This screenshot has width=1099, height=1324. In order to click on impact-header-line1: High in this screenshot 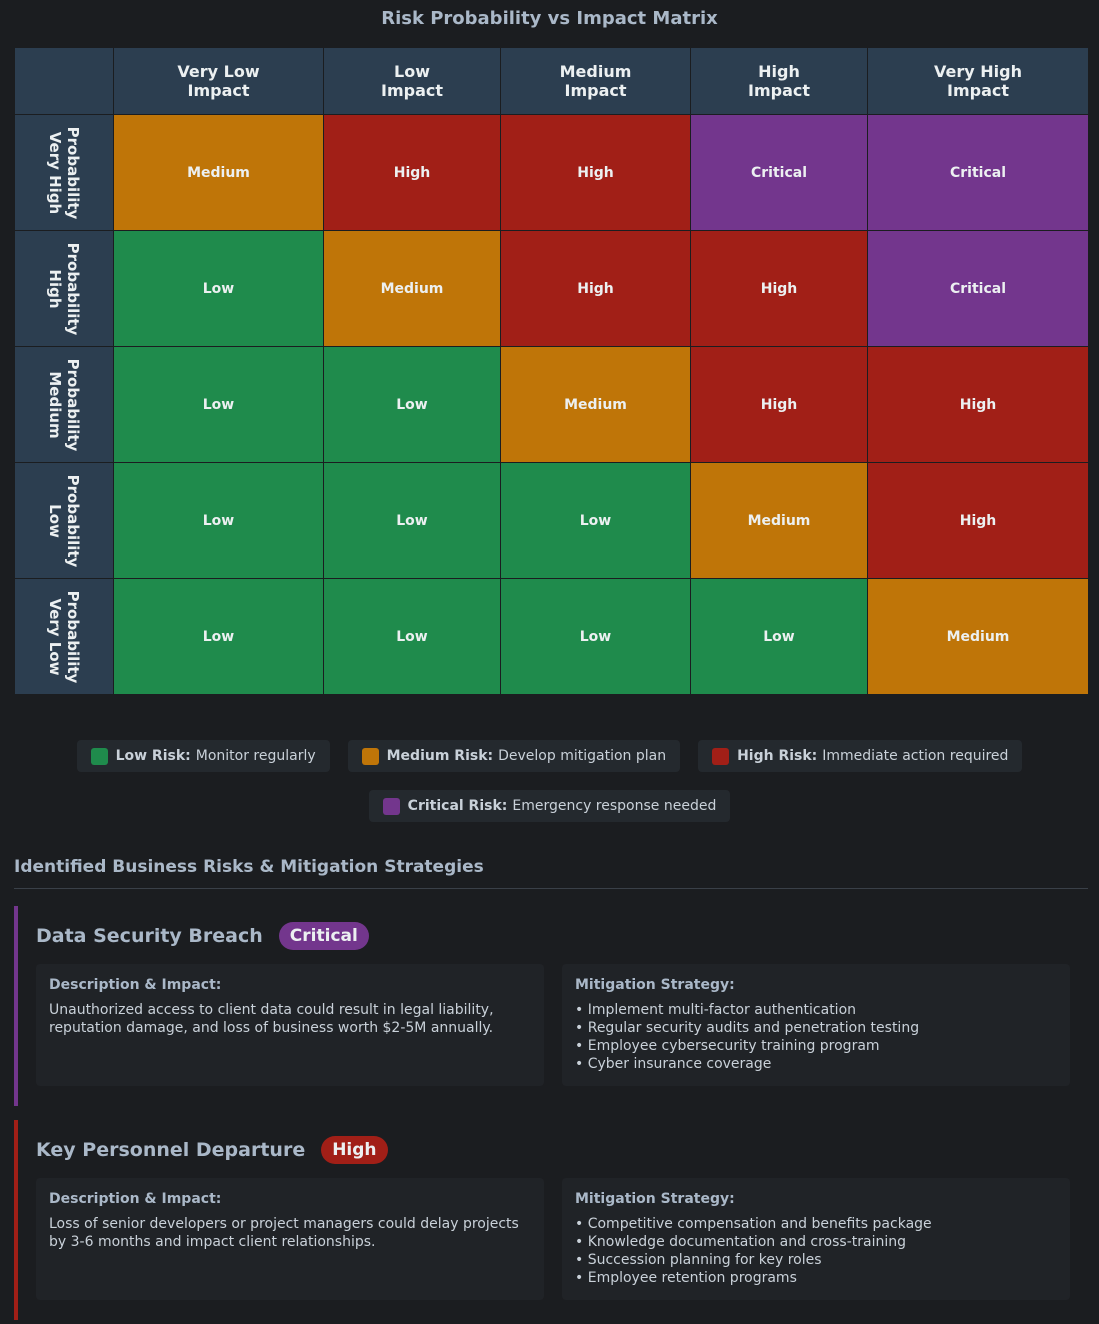, I will do `click(779, 71)`.